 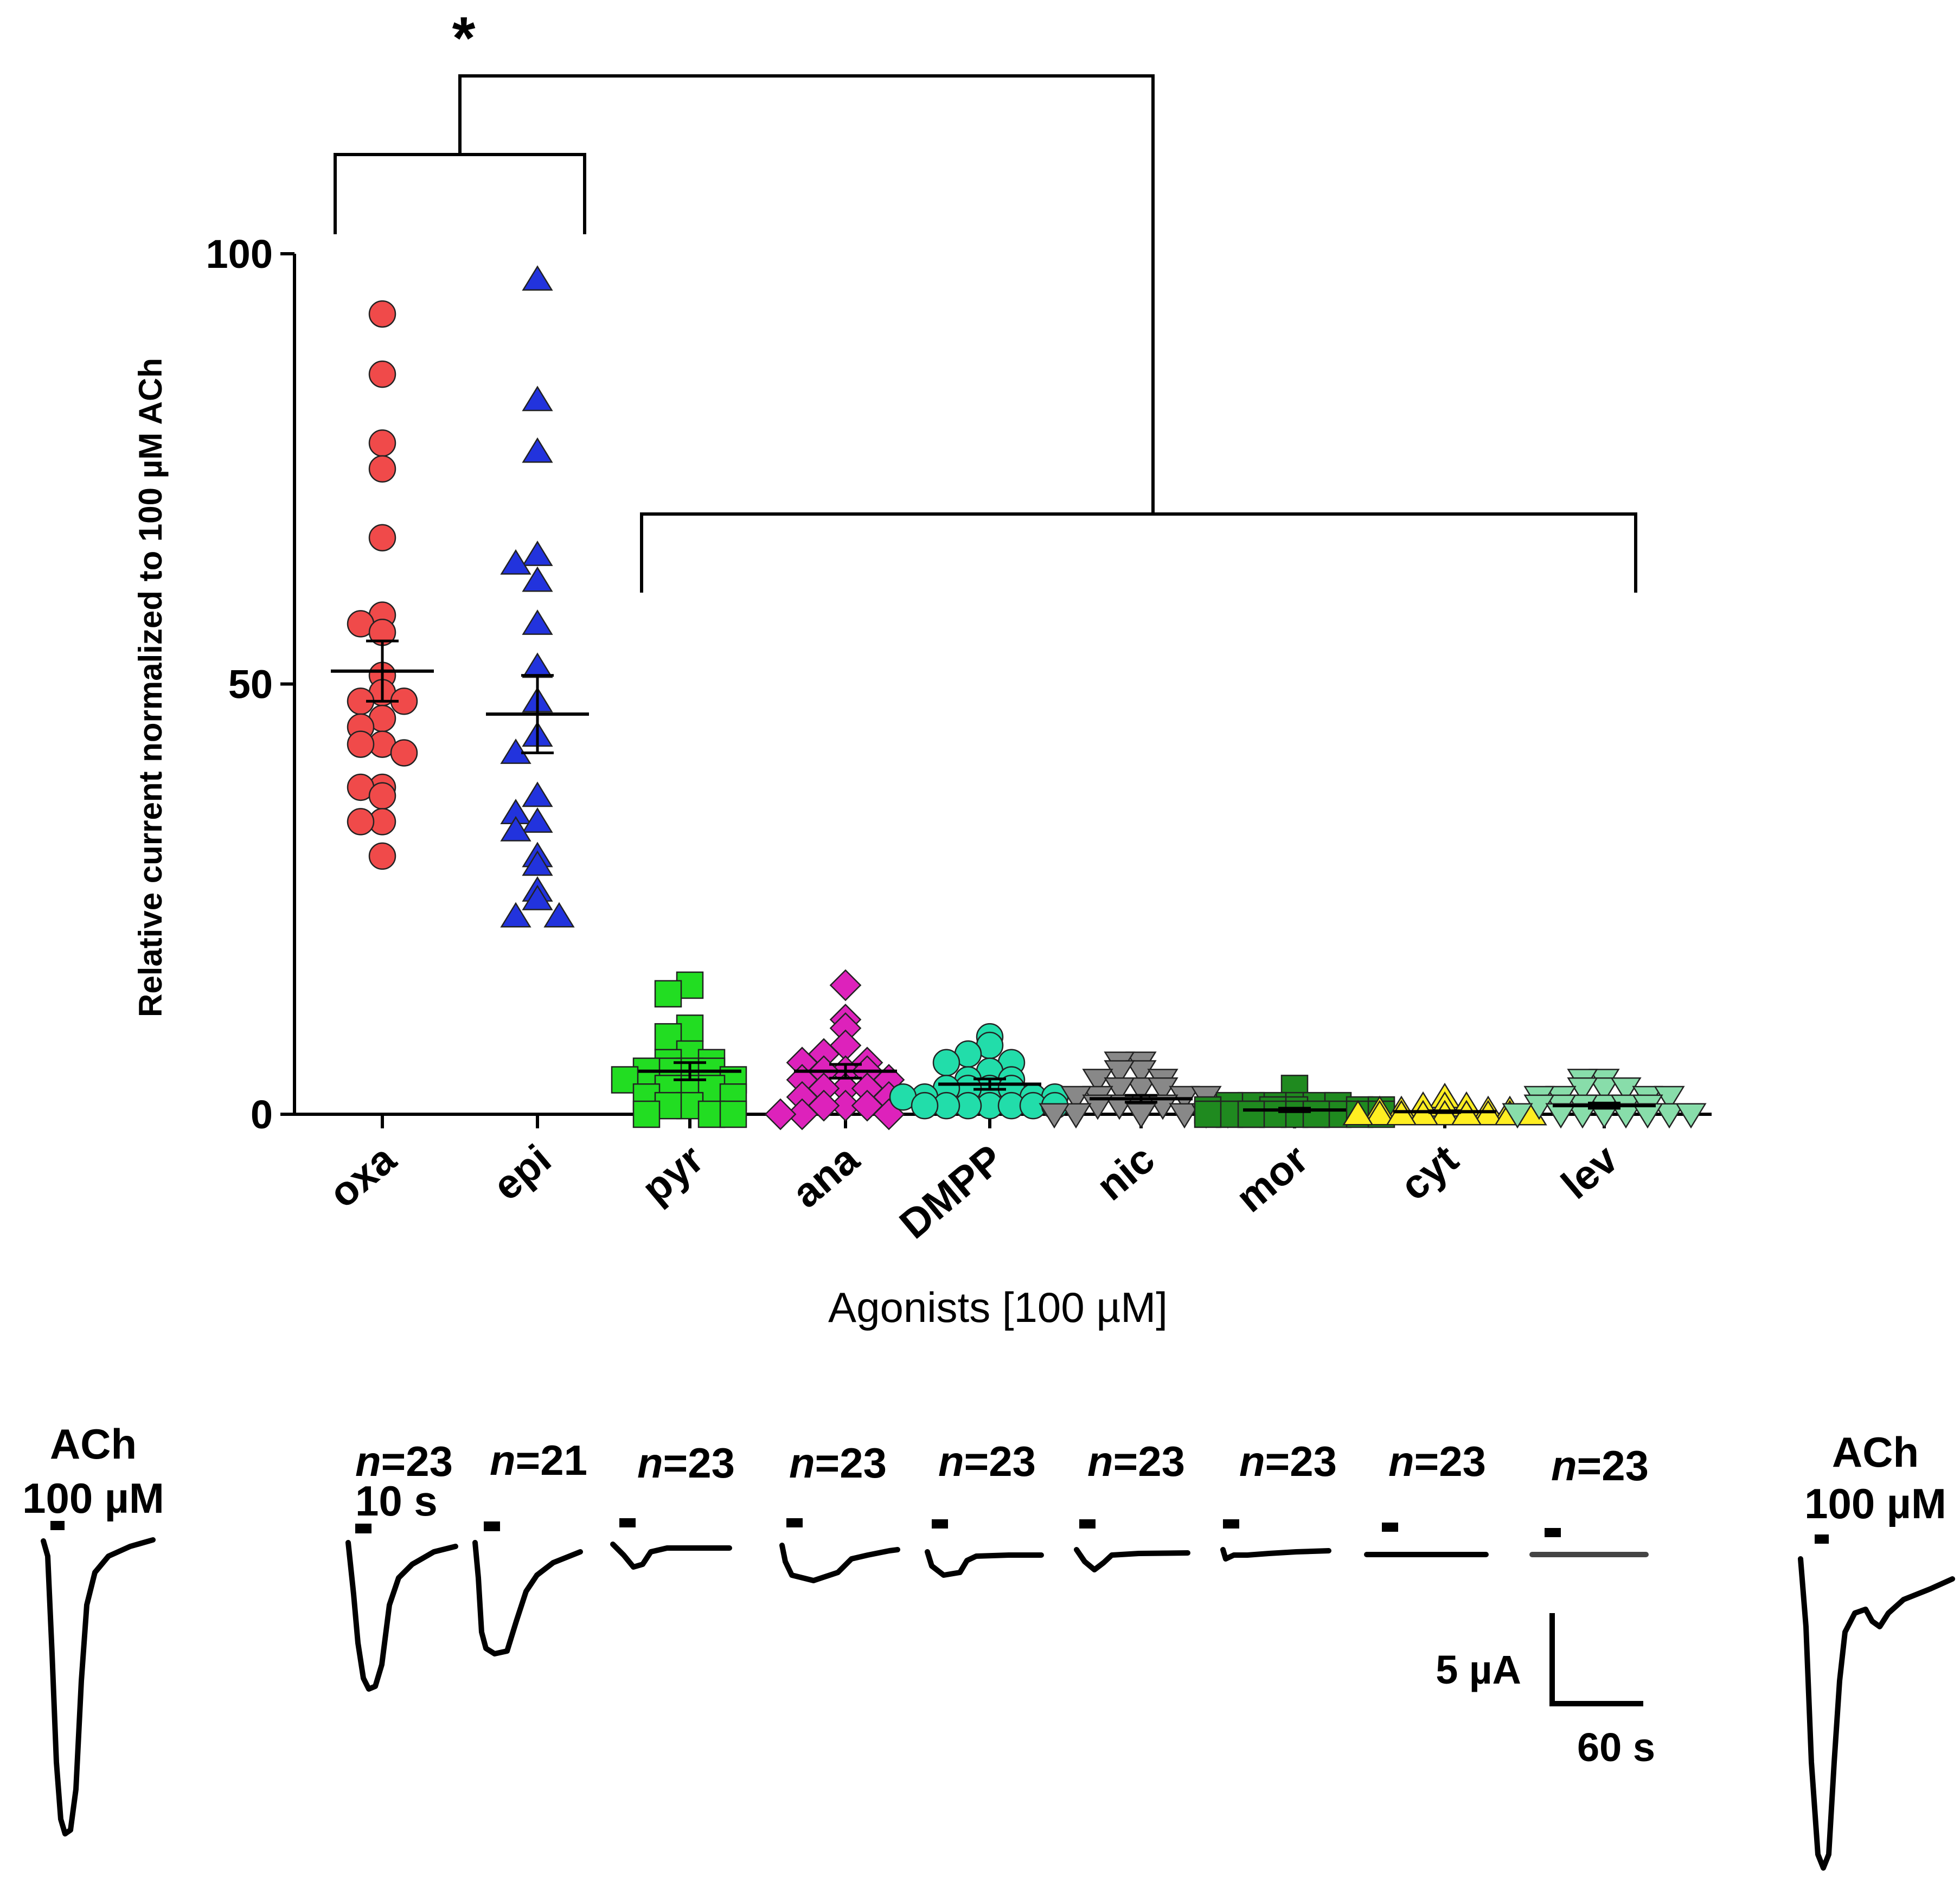 What do you see at coordinates (671, 1556) in the screenshot?
I see `trace-pyr` at bounding box center [671, 1556].